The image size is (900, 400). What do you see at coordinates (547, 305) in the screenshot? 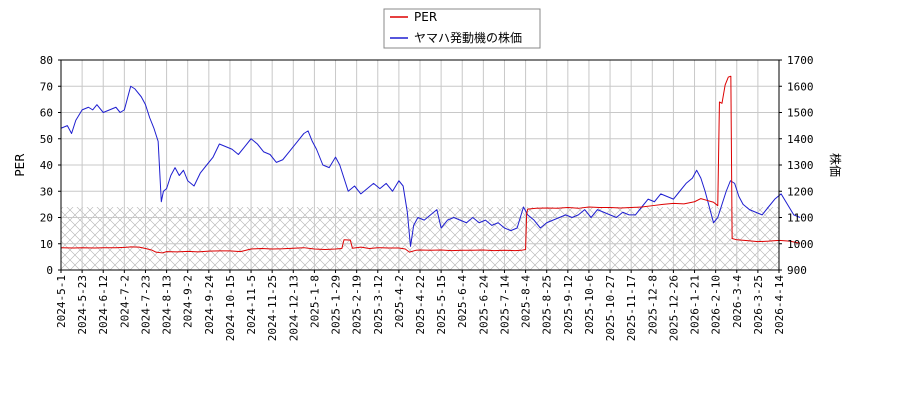
I see `x-tick-label: 2025-8-25` at bounding box center [547, 305].